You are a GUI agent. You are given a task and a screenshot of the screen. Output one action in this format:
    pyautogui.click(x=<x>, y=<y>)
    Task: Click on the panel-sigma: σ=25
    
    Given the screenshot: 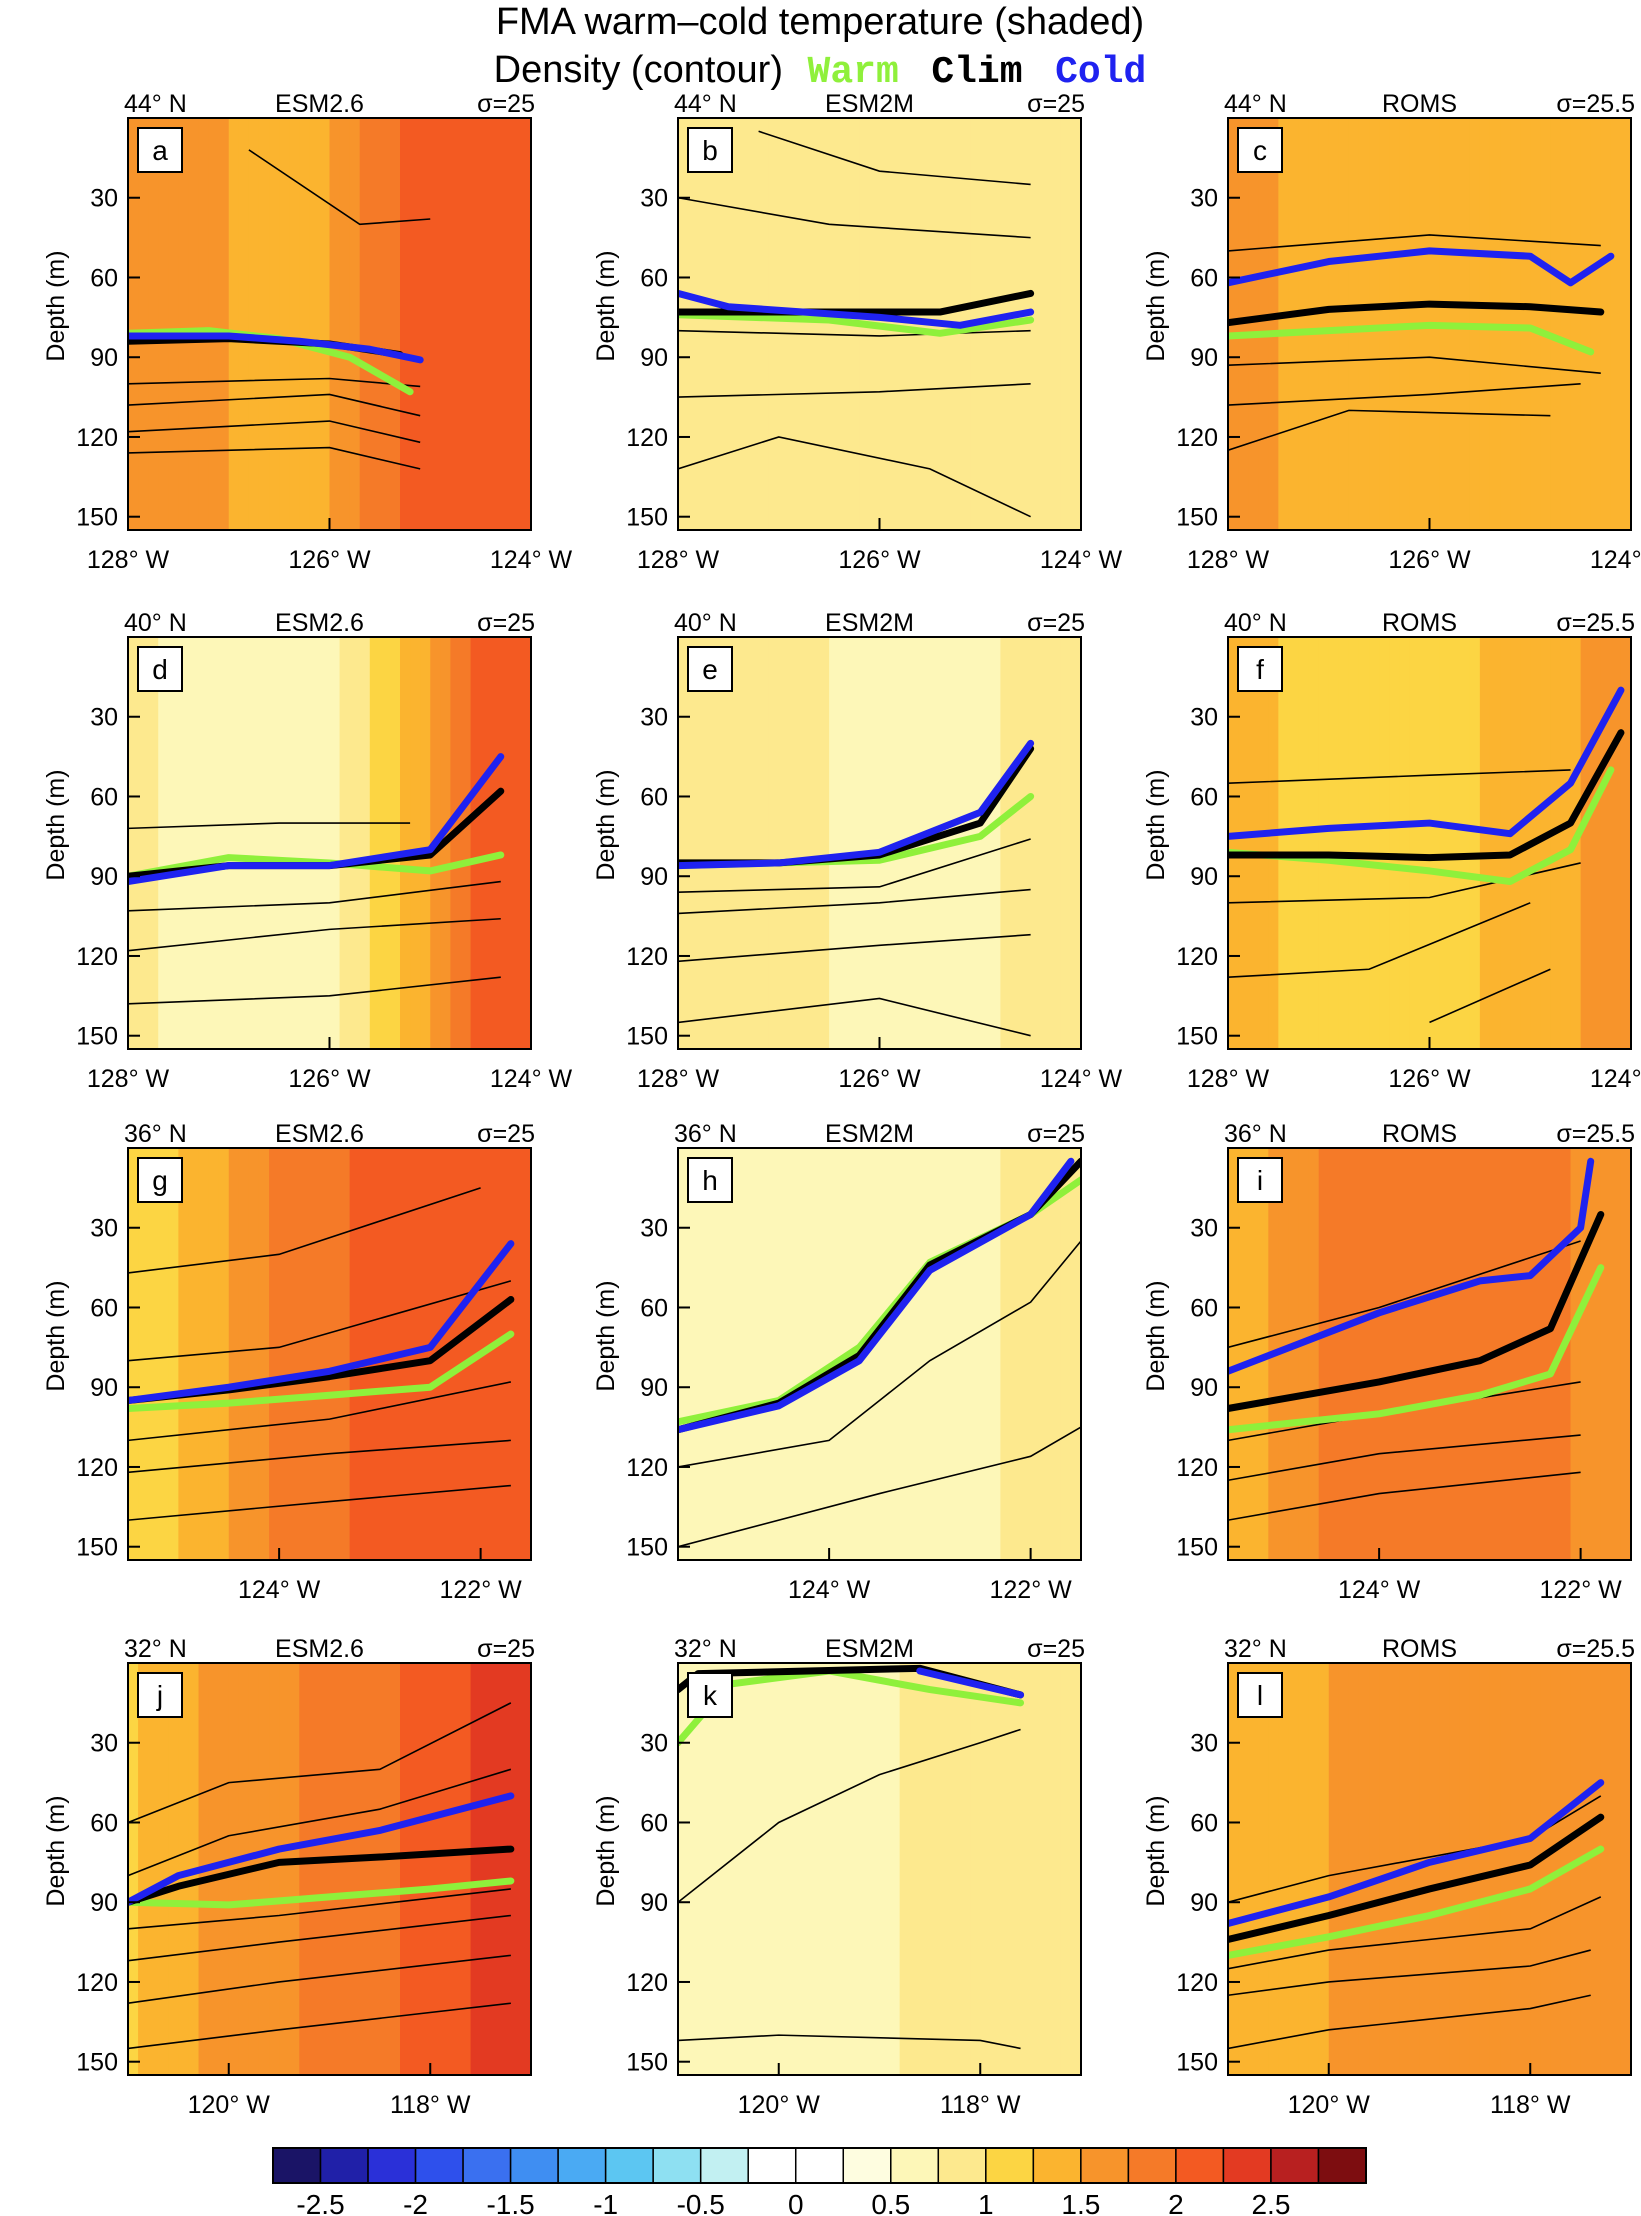 What is the action you would take?
    pyautogui.click(x=1056, y=1134)
    